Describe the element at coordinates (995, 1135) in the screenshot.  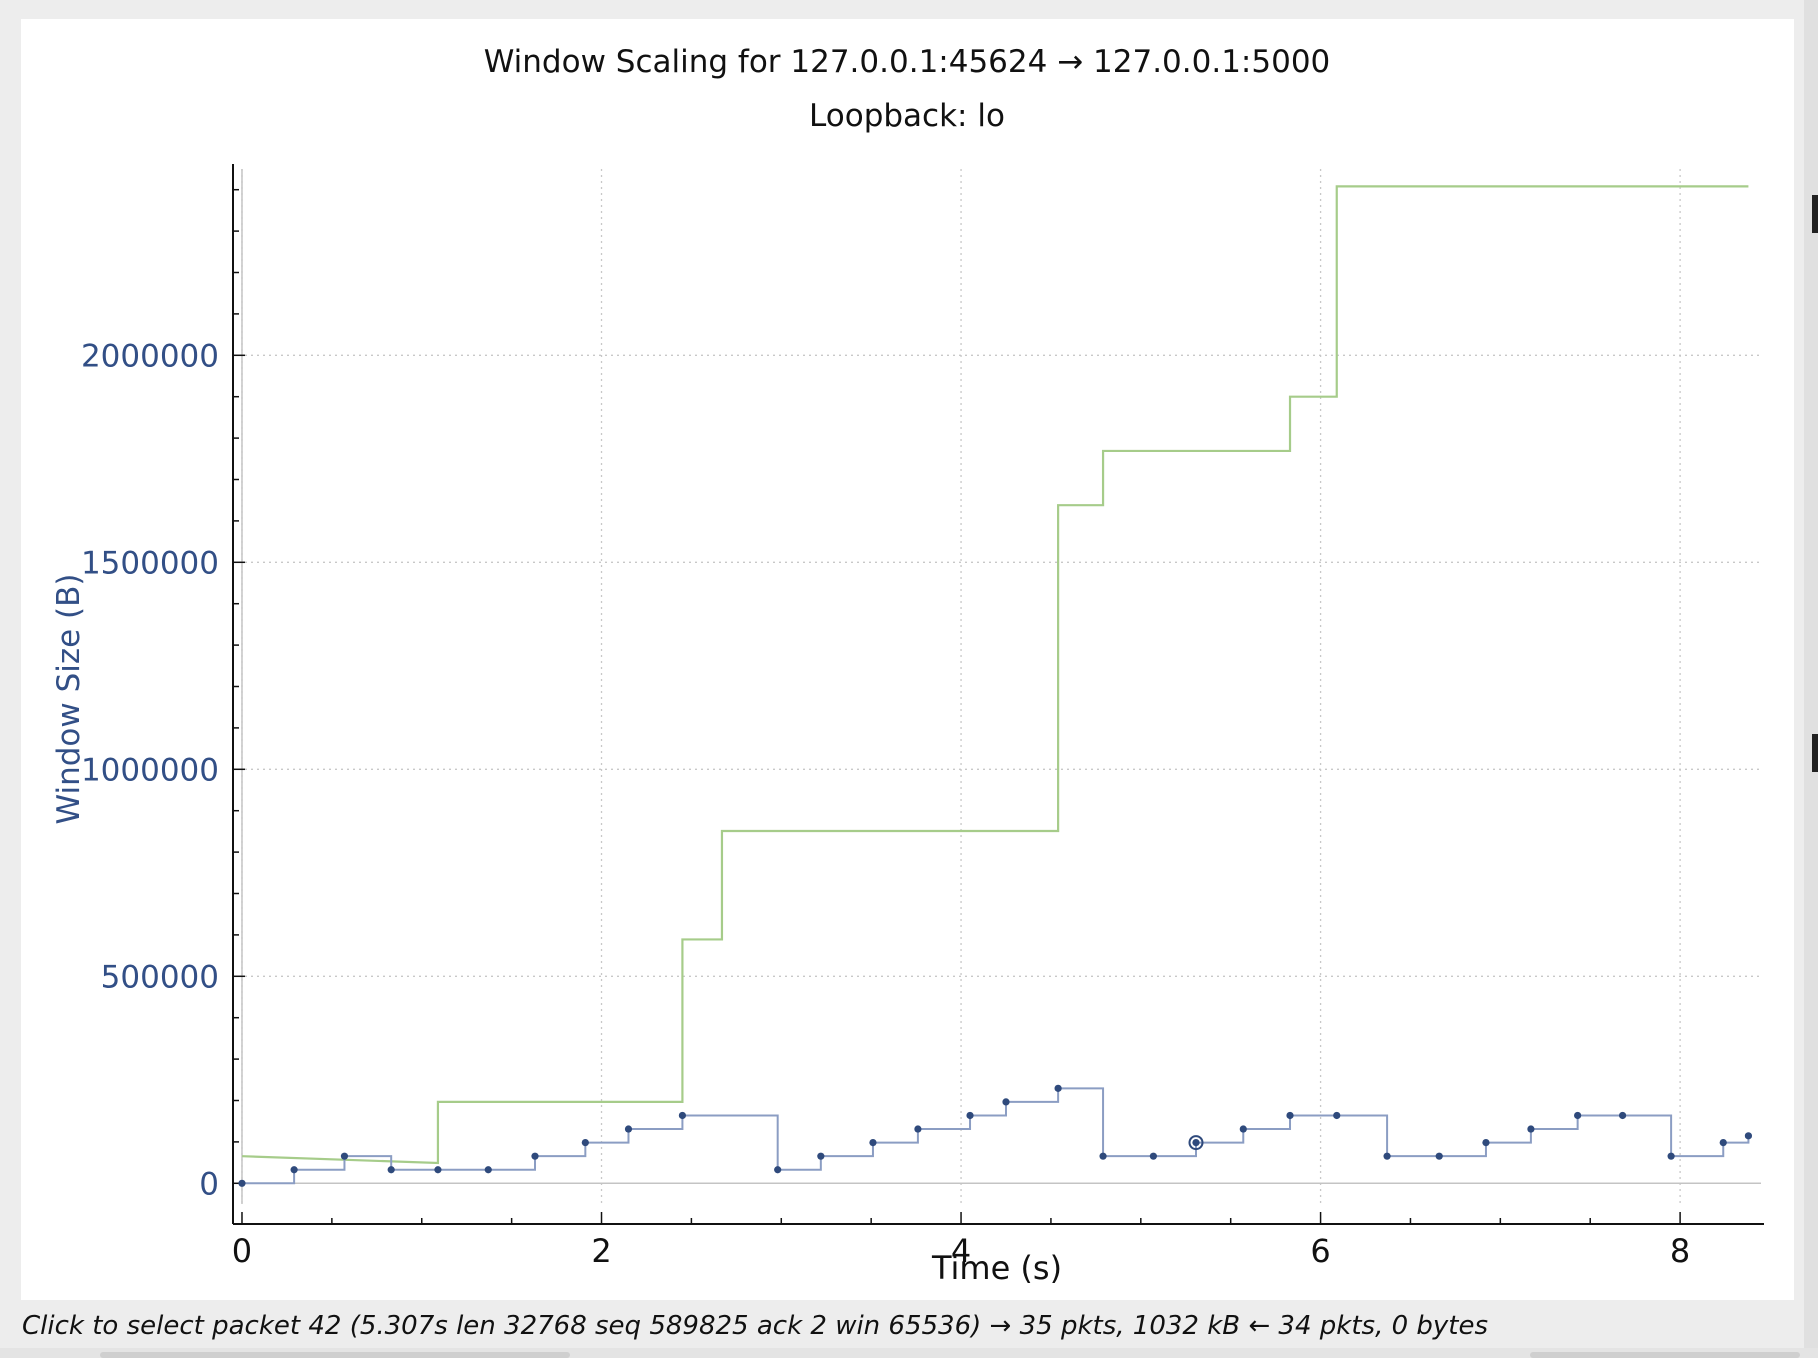
I see `packet-points` at that location.